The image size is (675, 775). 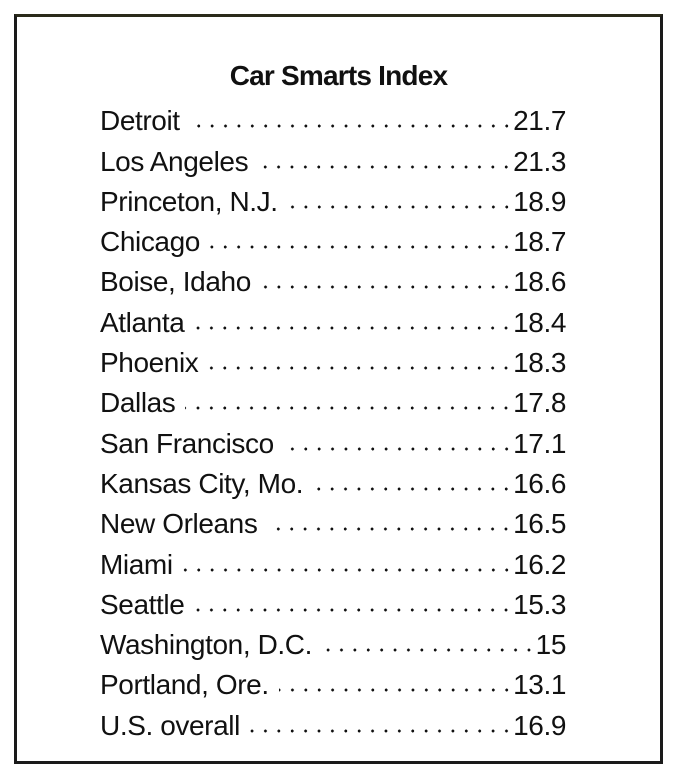 What do you see at coordinates (333, 278) in the screenshot?
I see `table-row: Boise, Idaho 18.6` at bounding box center [333, 278].